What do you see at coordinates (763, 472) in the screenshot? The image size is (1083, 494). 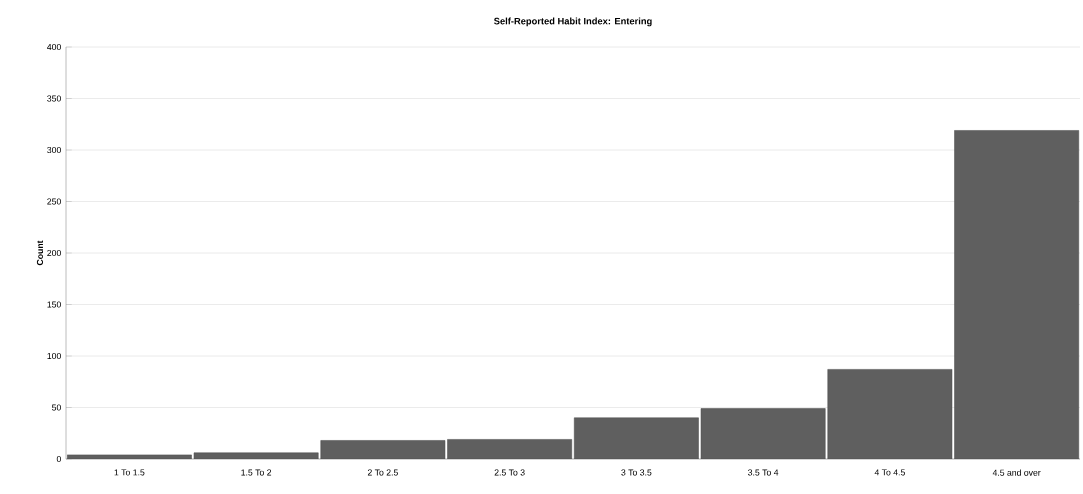 I see `x-tick-label: 3.5 To 4` at bounding box center [763, 472].